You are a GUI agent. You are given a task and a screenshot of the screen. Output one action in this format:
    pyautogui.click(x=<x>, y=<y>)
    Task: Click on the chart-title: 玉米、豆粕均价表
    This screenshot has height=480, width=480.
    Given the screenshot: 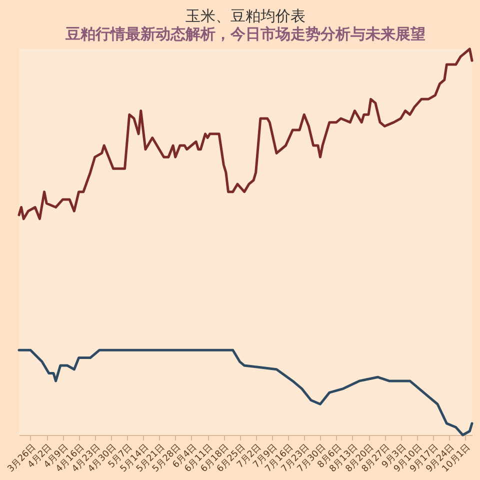 What is the action you would take?
    pyautogui.click(x=246, y=15)
    